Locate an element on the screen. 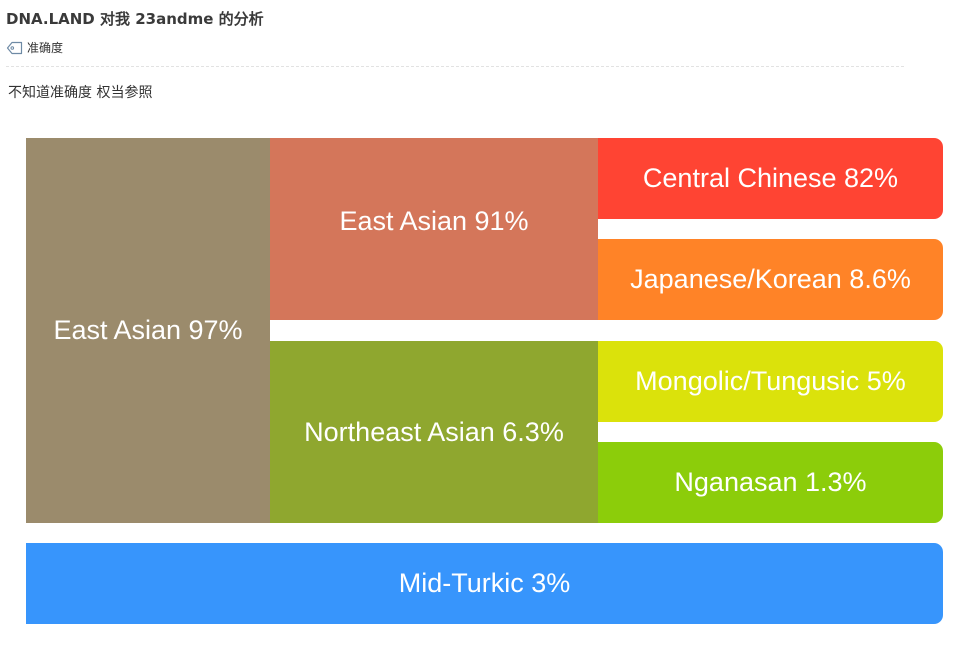  post-description: 不知道准确度 权当参照 is located at coordinates (80, 93).